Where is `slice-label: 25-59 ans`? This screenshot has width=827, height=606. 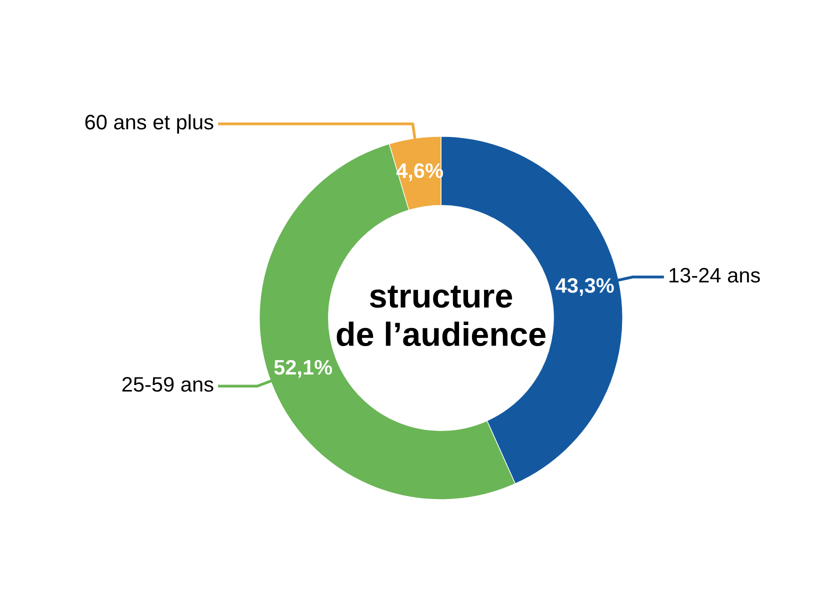 slice-label: 25-59 ans is located at coordinates (168, 384).